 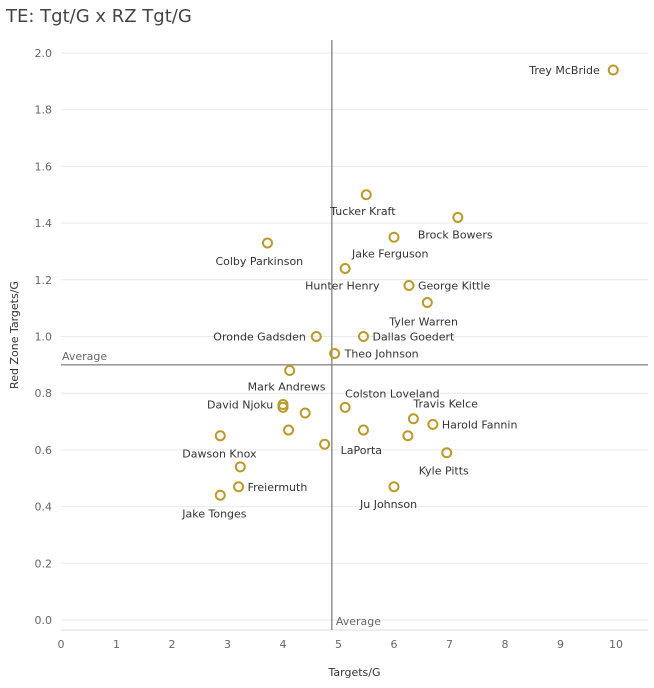 I want to click on point-label: Colston Loveland, so click(x=392, y=393).